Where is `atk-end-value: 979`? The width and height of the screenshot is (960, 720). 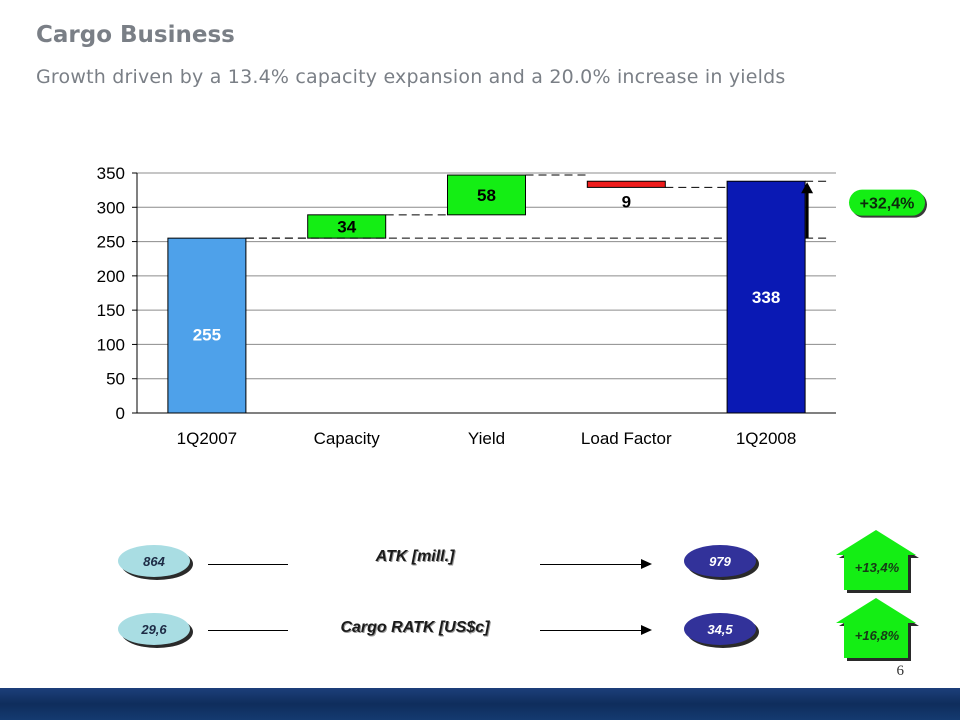 atk-end-value: 979 is located at coordinates (720, 561).